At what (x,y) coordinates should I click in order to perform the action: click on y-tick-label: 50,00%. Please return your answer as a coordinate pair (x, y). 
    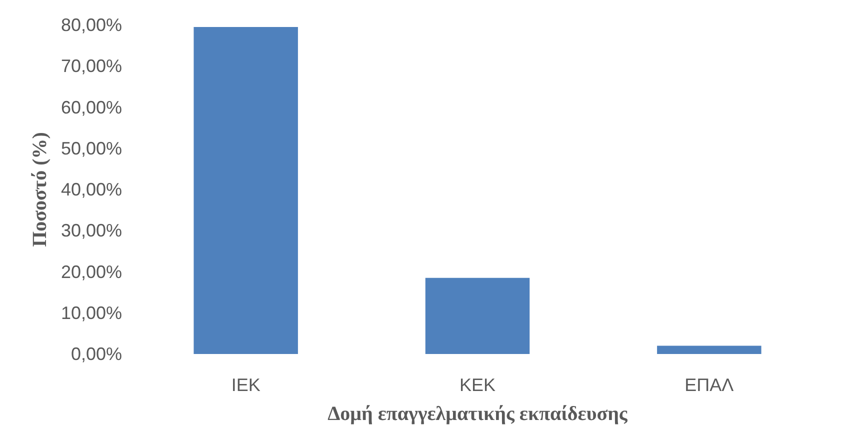
    Looking at the image, I should click on (91, 148).